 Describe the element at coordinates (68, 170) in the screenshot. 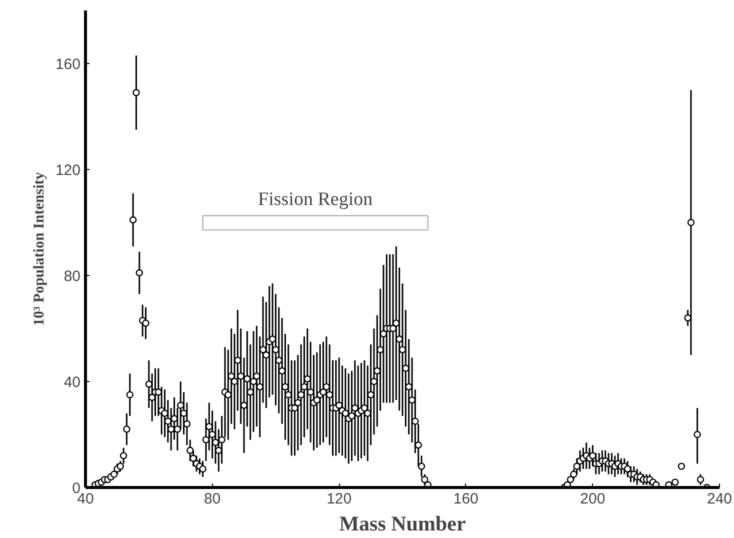

I see `y-tick-label: 120` at that location.